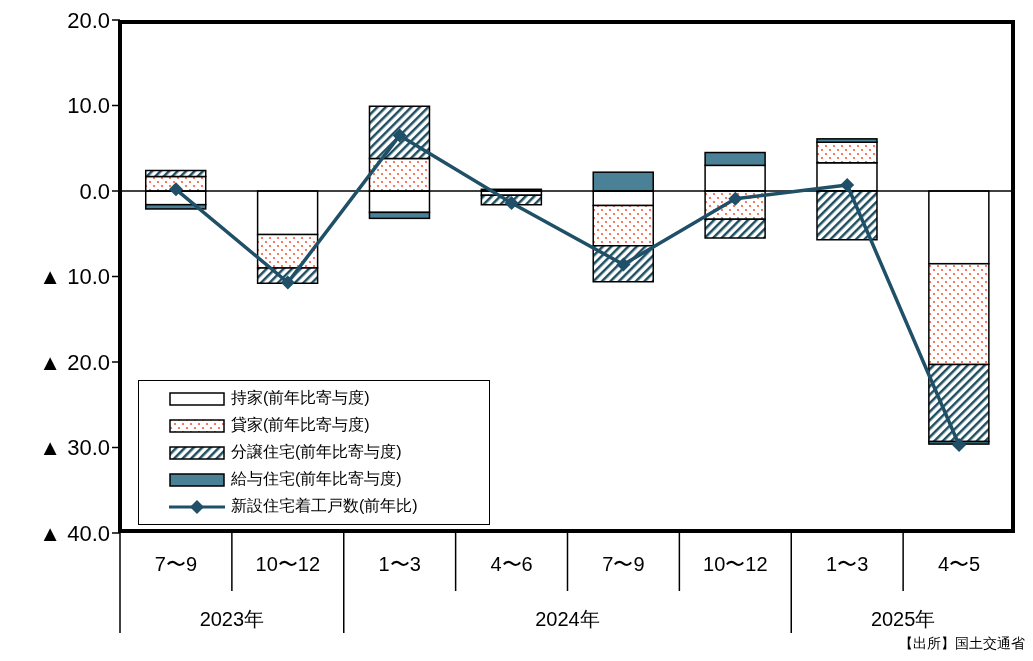 This screenshot has height=661, width=1033. Describe the element at coordinates (74, 533) in the screenshot. I see `y-tick-label: ▲ 40.0` at that location.